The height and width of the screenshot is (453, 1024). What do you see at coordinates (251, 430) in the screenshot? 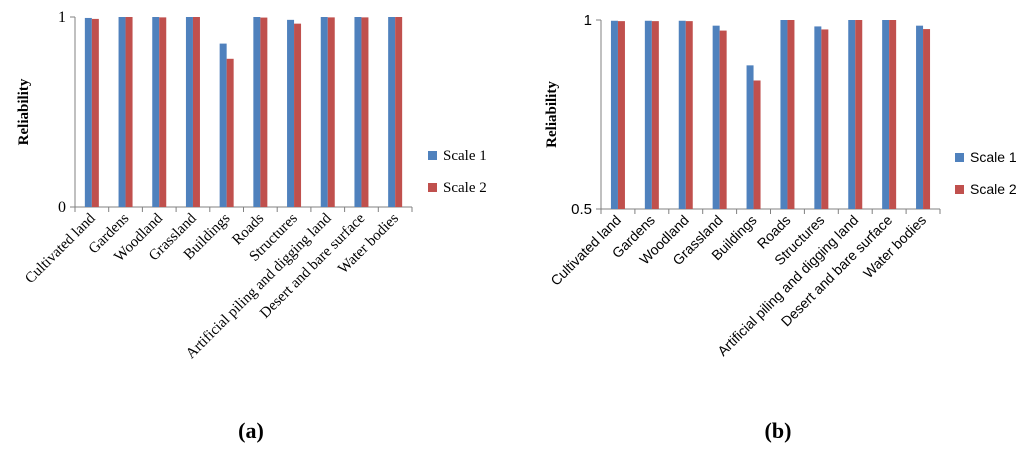
I see `panel-label-a: (a)` at bounding box center [251, 430].